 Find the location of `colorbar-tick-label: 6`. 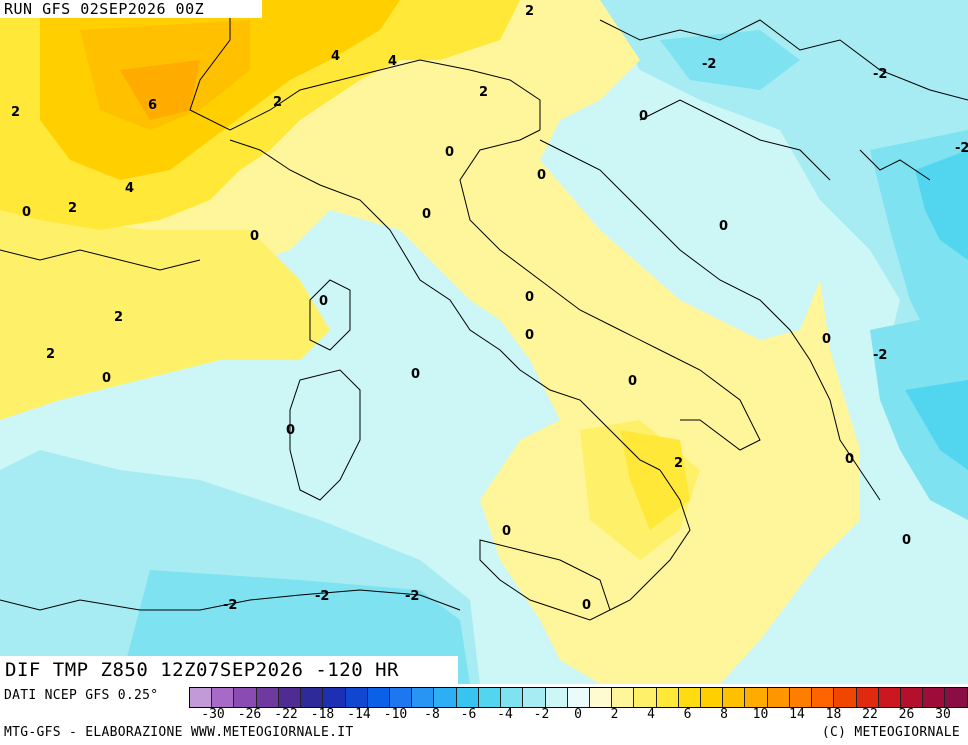

colorbar-tick-label: 6 is located at coordinates (687, 714).